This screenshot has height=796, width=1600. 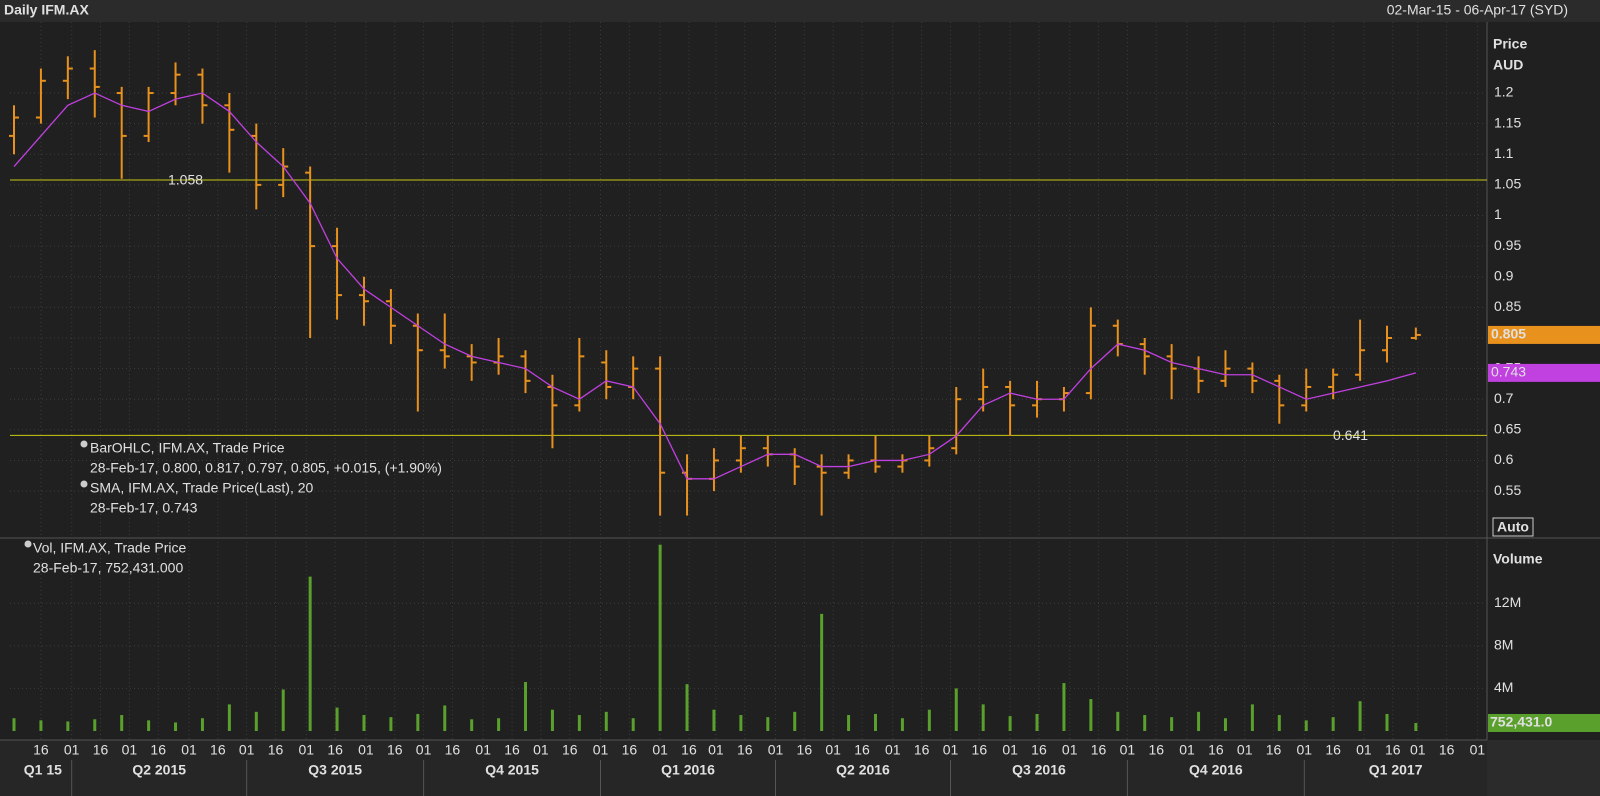 I want to click on scale-button, so click(x=1513, y=527).